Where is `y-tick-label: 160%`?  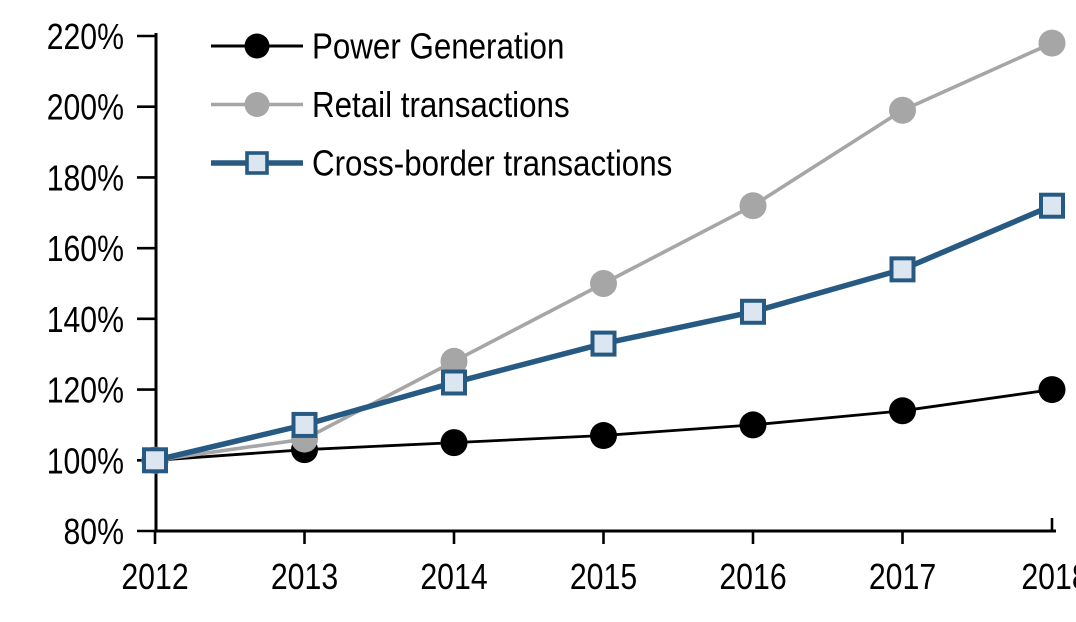 y-tick-label: 160% is located at coordinates (85, 248).